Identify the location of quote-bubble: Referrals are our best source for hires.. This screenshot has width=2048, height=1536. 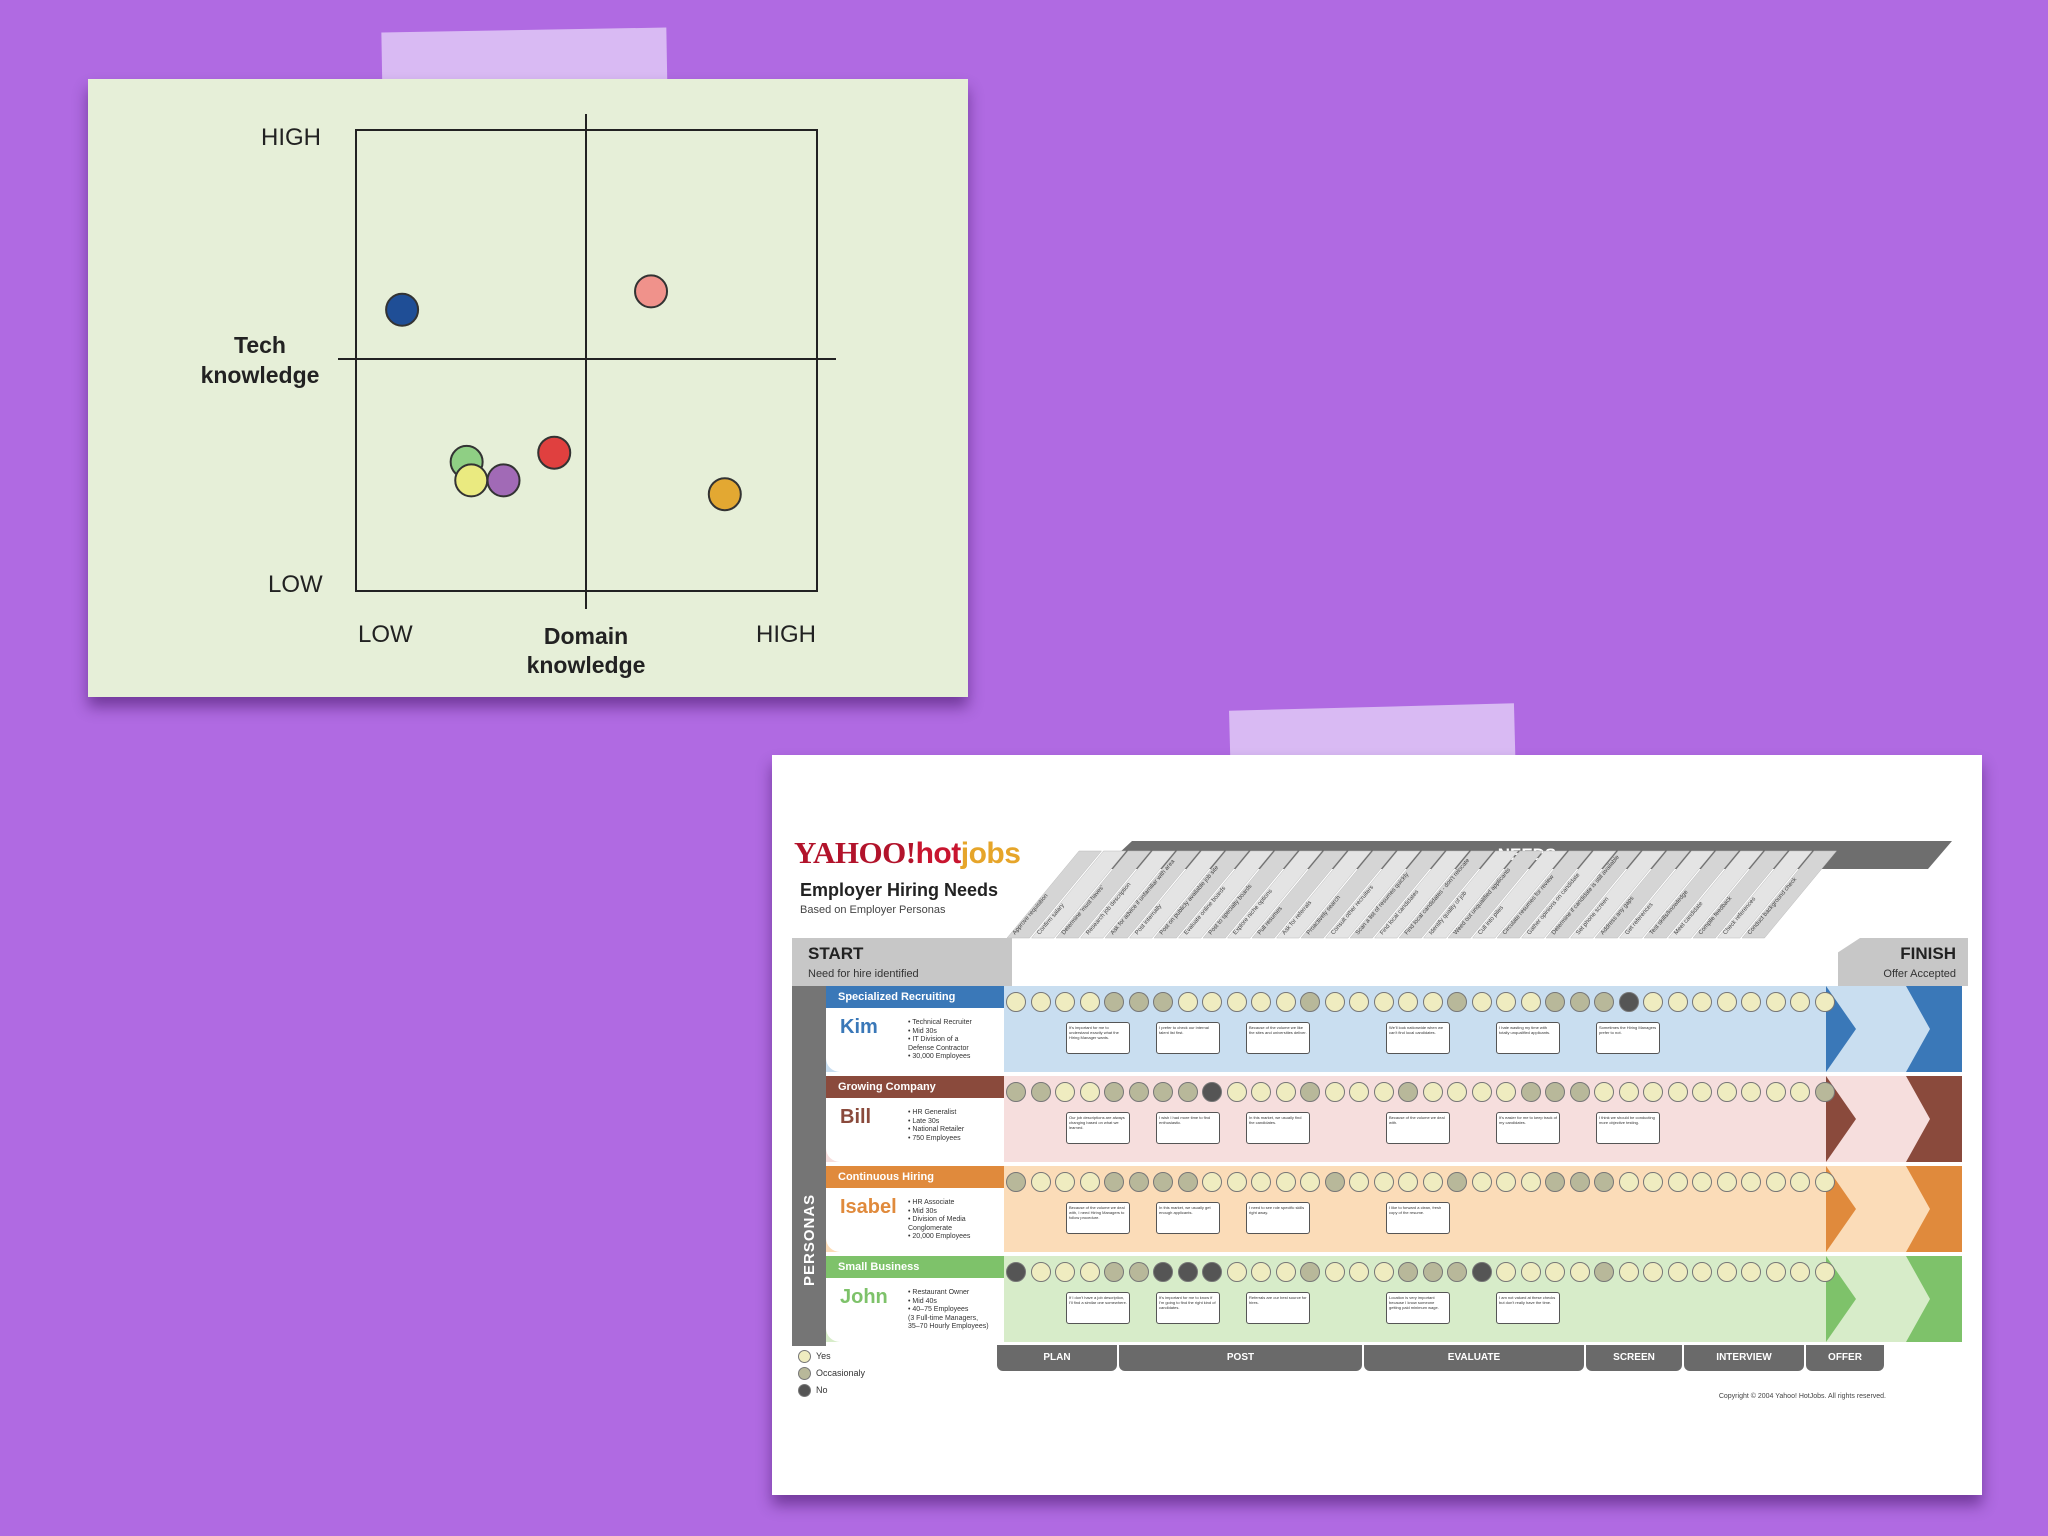
(1278, 1308).